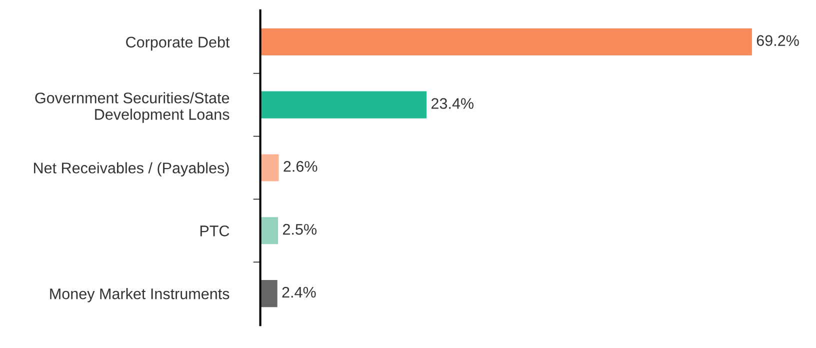 Image resolution: width=816 pixels, height=348 pixels. Describe the element at coordinates (132, 107) in the screenshot. I see `y-tick-label: Government Securities/State Development Loans` at that location.